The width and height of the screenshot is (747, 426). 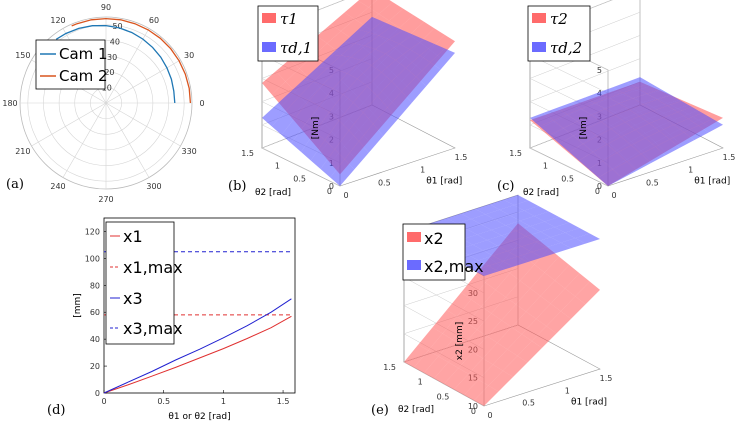 What do you see at coordinates (117, 26) in the screenshot?
I see `polar-radius-tick-label: 50` at bounding box center [117, 26].